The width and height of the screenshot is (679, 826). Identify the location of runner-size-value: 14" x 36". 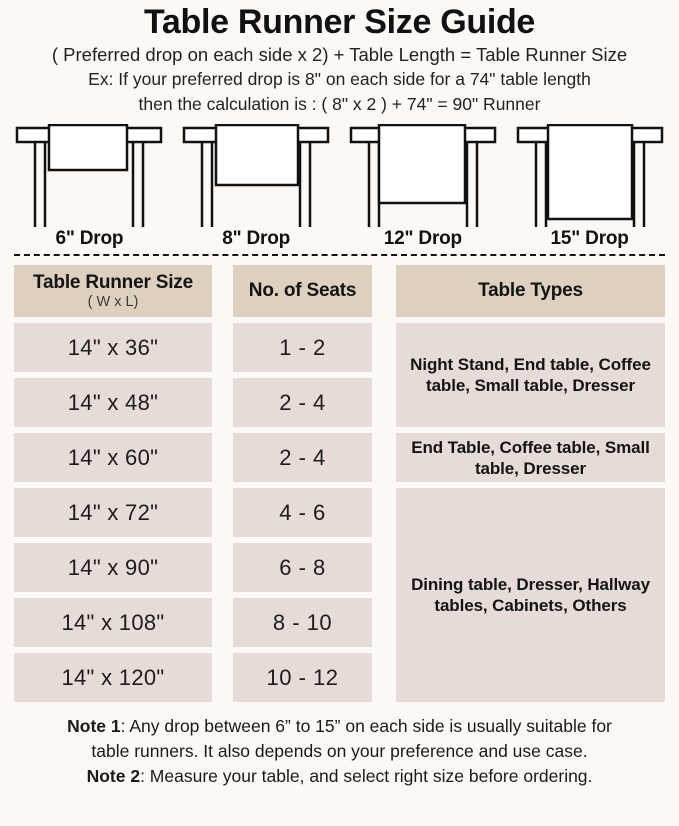
(113, 347).